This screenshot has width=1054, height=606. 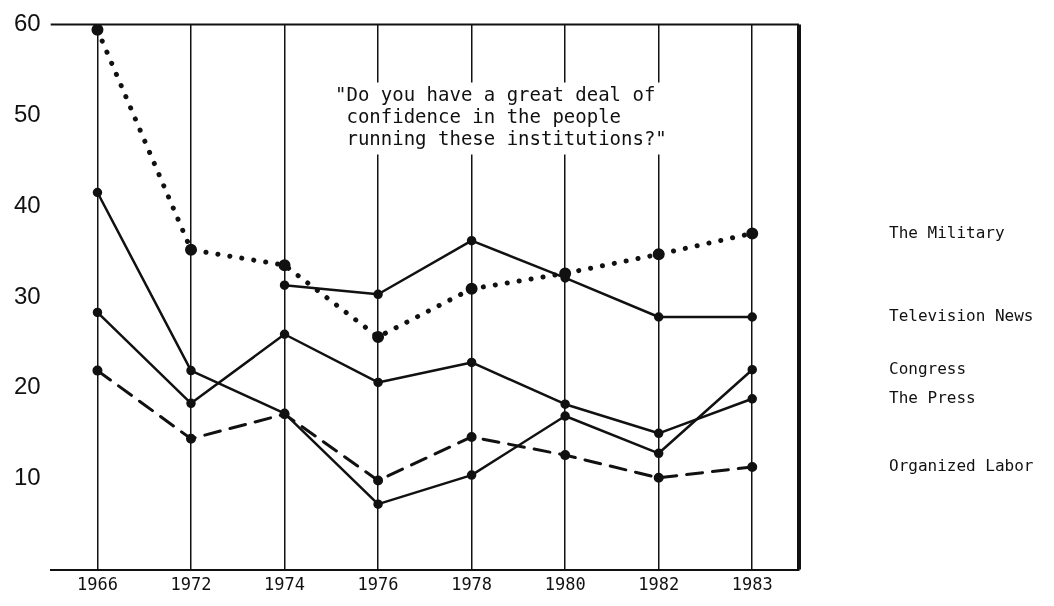 I want to click on x-tick-label: 1978, so click(x=472, y=584).